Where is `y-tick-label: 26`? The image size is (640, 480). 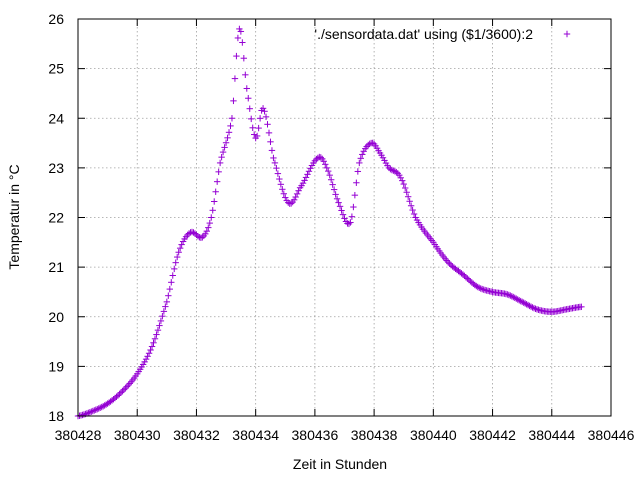 y-tick-label: 26 is located at coordinates (56, 19).